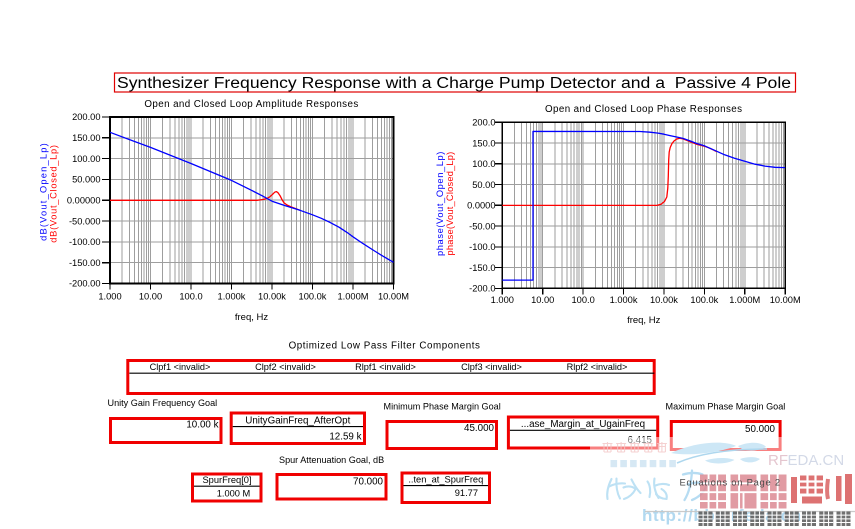 The image size is (855, 529). I want to click on svg-text: 150.00, so click(86, 138).